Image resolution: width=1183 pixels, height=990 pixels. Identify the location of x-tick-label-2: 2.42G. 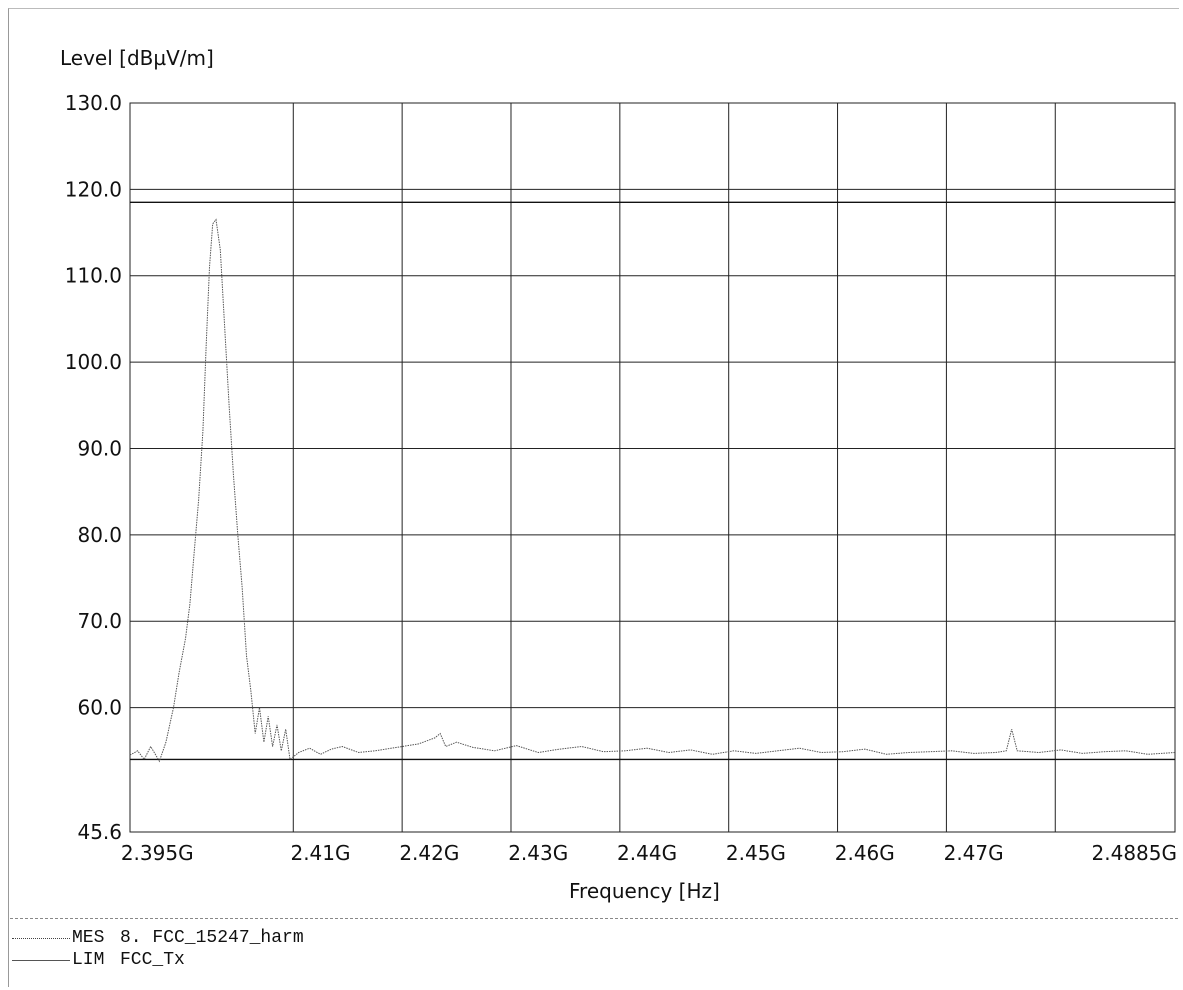
(429, 853).